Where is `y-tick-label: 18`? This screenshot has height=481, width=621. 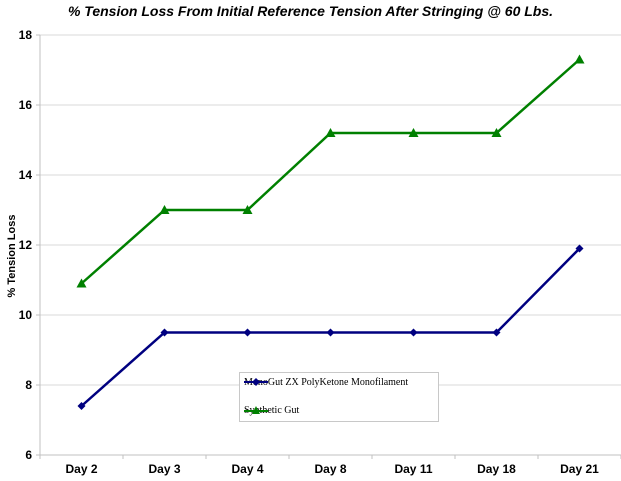 y-tick-label: 18 is located at coordinates (26, 35).